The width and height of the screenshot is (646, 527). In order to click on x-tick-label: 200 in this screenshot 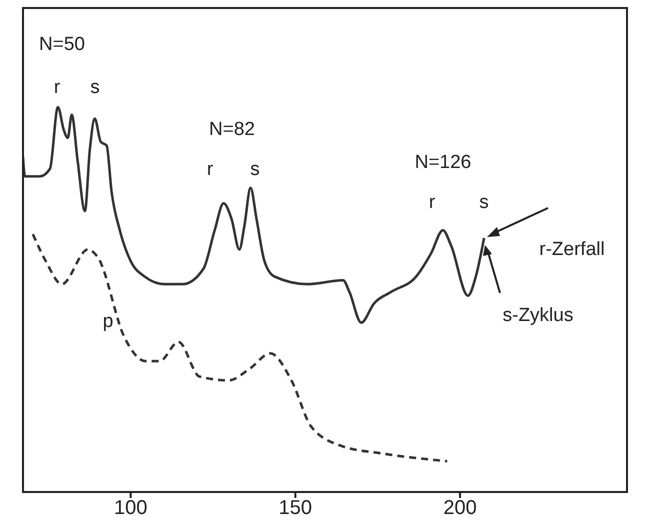, I will do `click(460, 508)`.